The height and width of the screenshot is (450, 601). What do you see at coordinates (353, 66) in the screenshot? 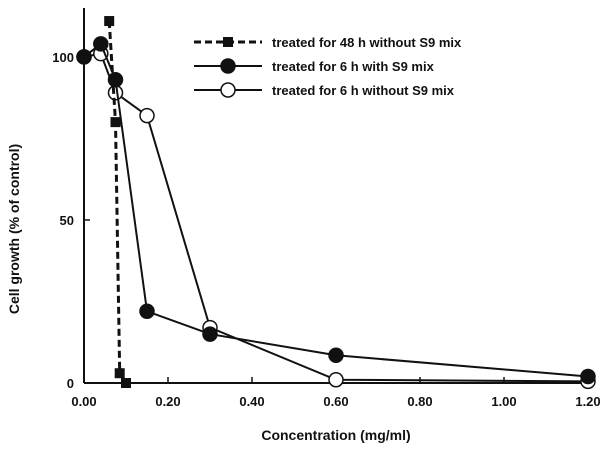
I see `legend-label: treated for 6 h with S9 mix` at bounding box center [353, 66].